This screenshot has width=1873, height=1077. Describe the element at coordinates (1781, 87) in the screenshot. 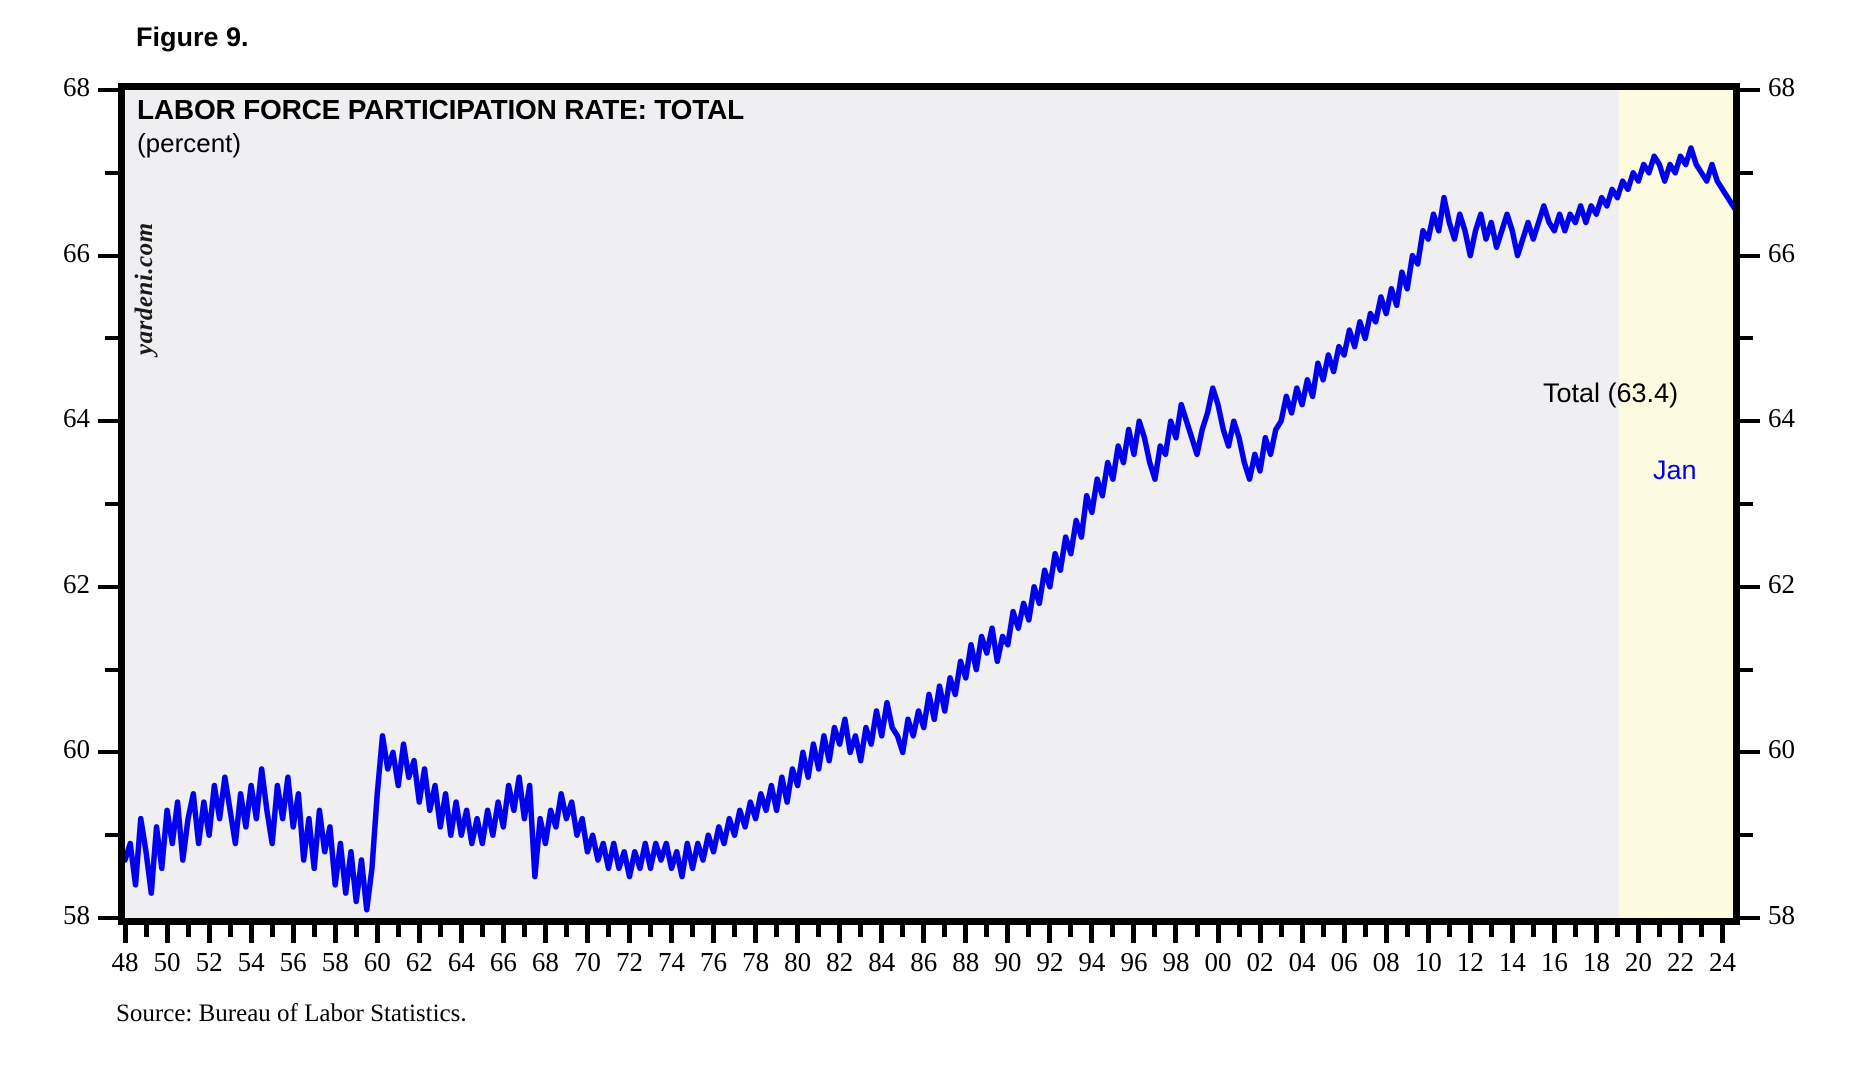

I see `y-axis-label-right: 68` at that location.